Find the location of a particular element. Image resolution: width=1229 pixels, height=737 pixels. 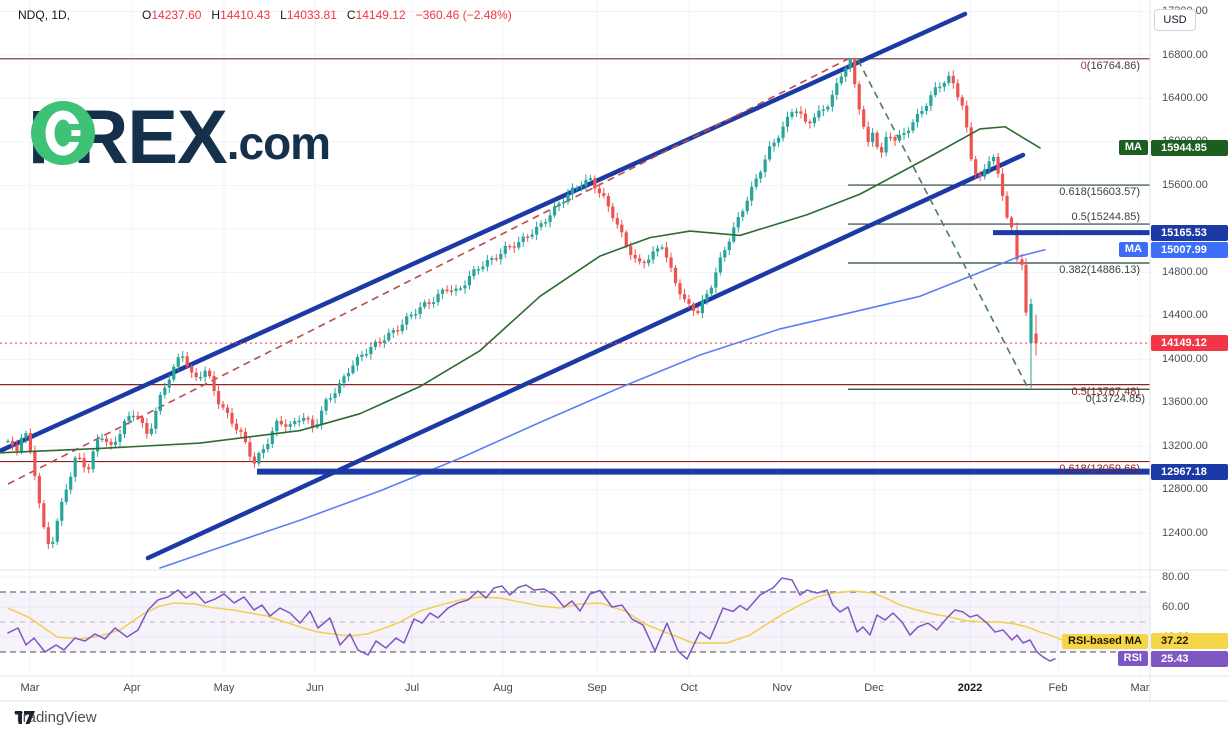

price-tick: 16800.00 is located at coordinates (1185, 54).